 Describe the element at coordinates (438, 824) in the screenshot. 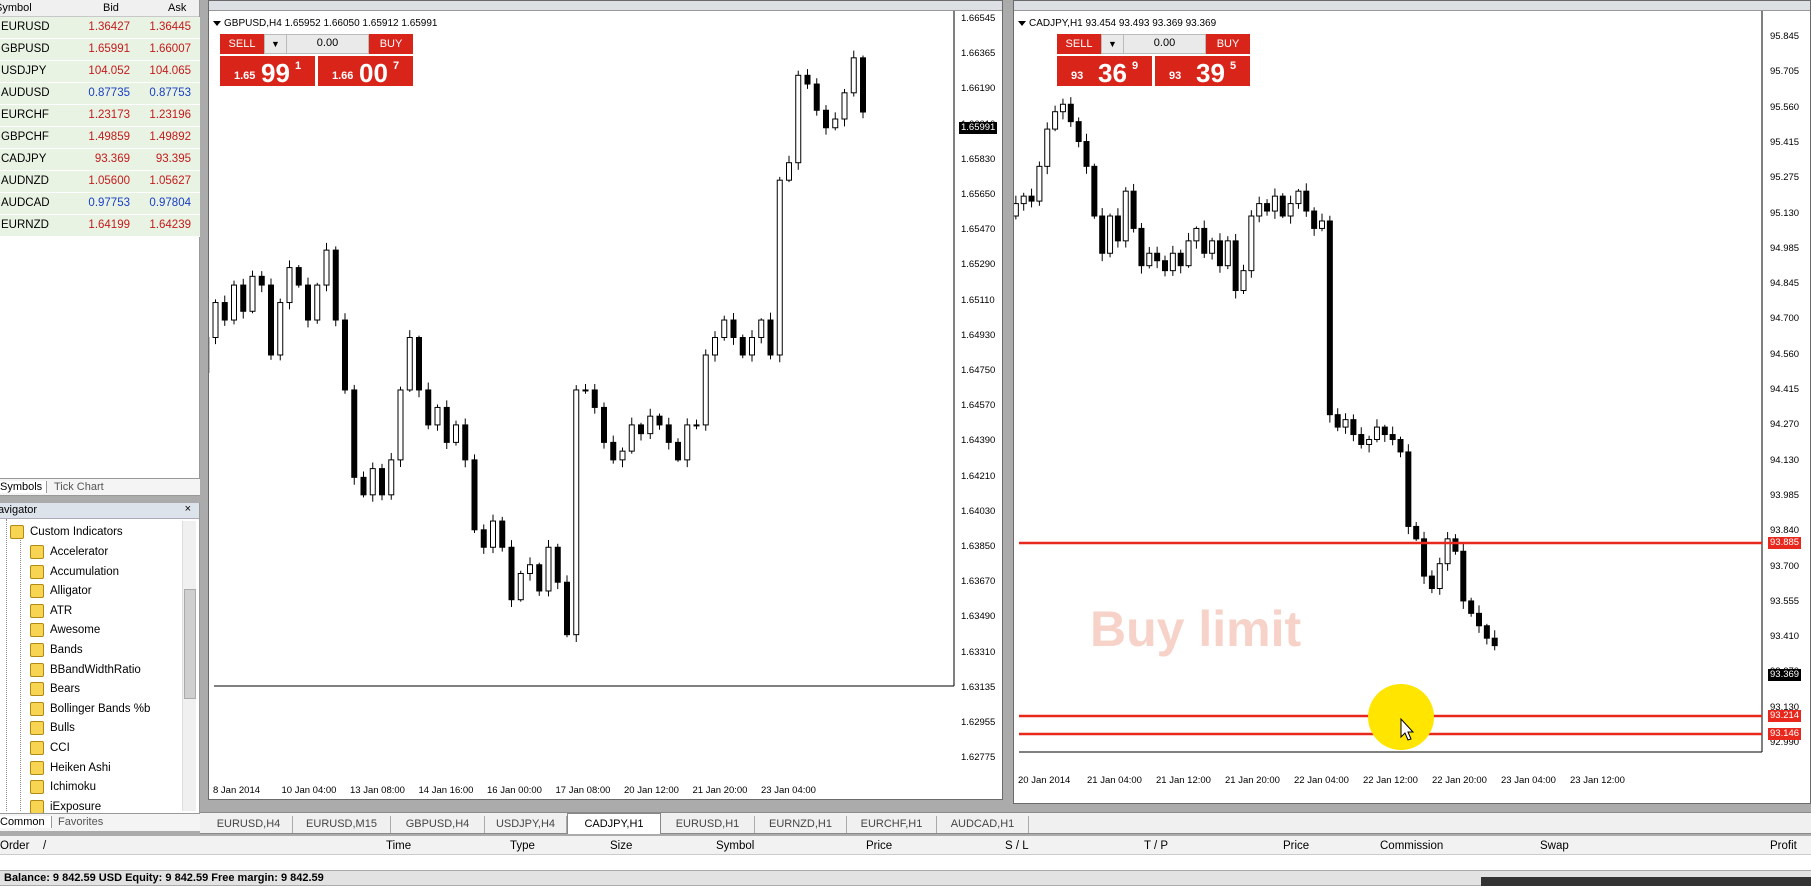

I see `chart-tab: GBPUSD,H4` at that location.